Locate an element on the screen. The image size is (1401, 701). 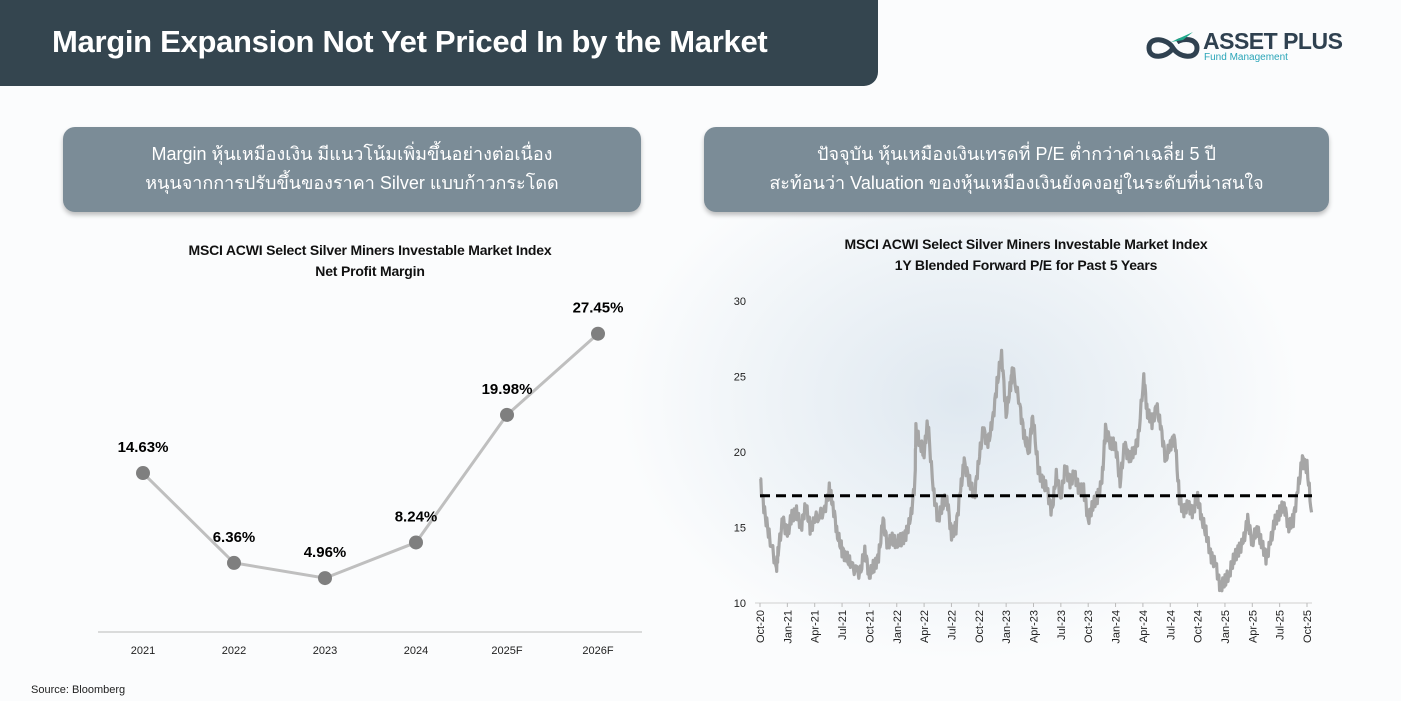
margin-series-line is located at coordinates (370, 456).